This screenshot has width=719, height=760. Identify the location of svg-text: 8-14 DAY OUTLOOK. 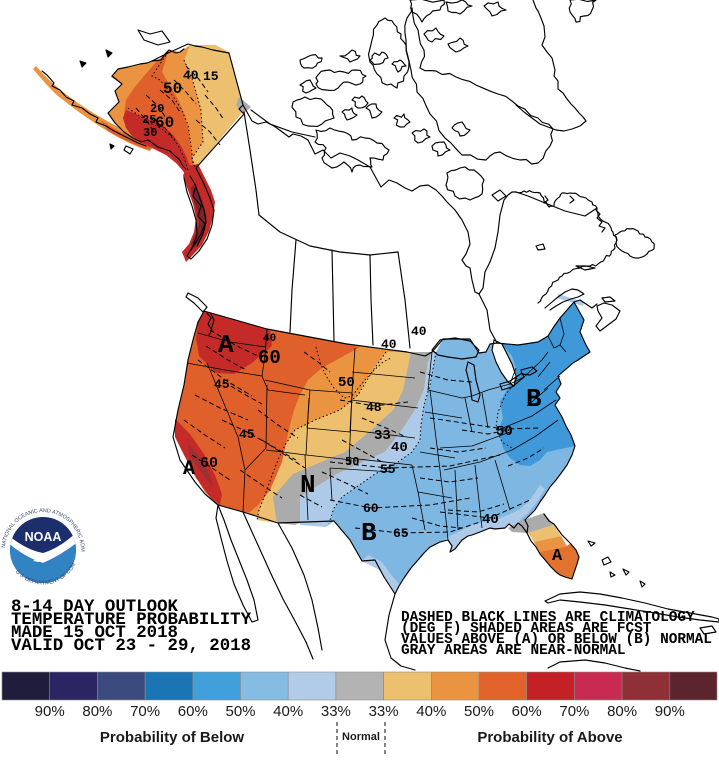
(95, 607).